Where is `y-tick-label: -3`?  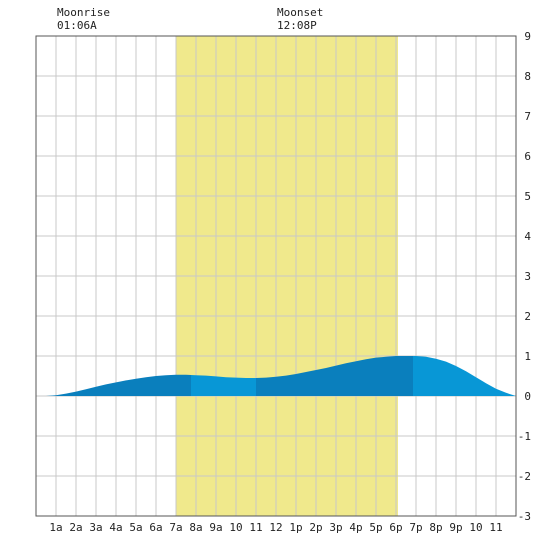
y-tick-label: -3 is located at coordinates (524, 516).